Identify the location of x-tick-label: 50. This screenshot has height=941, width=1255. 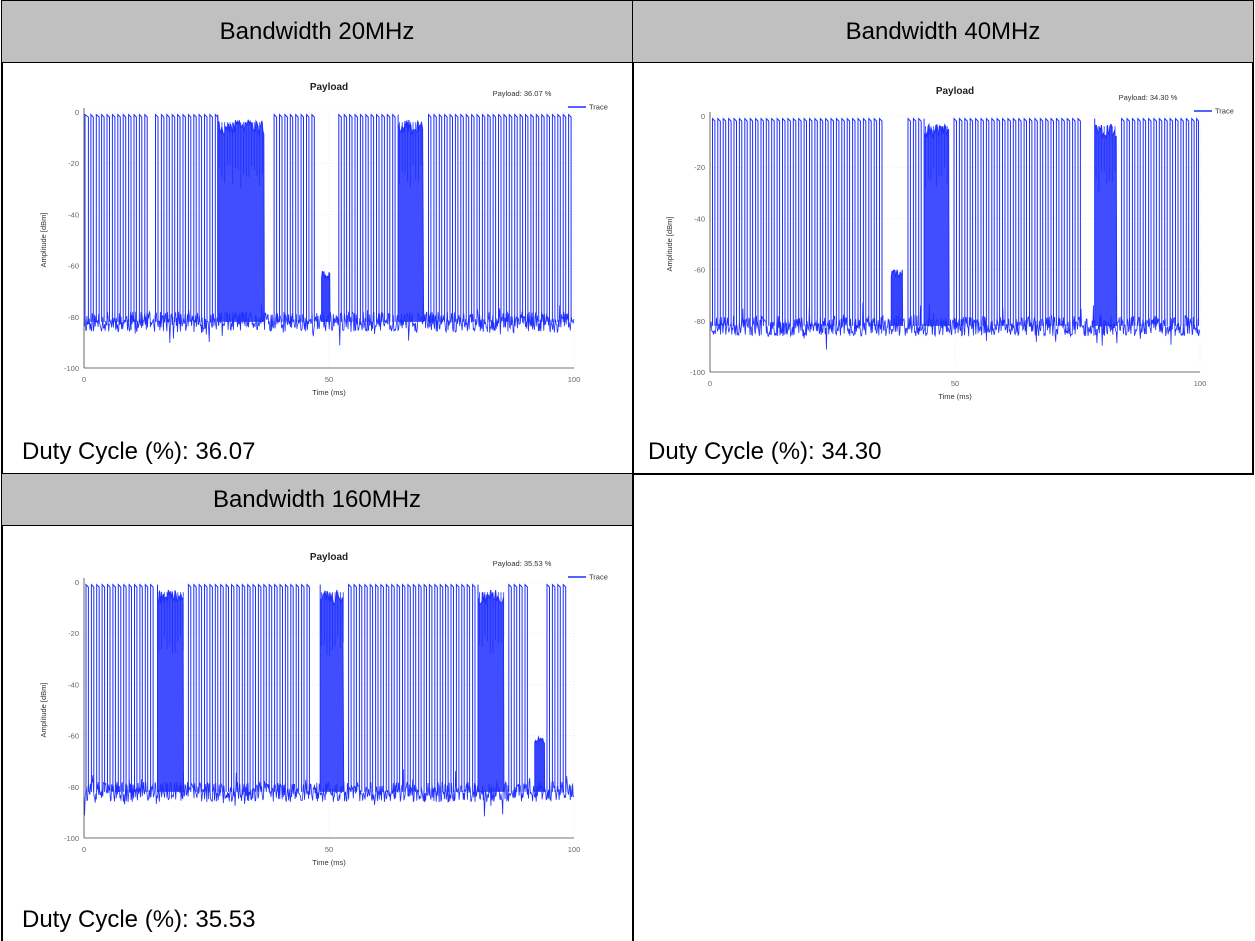
(329, 849).